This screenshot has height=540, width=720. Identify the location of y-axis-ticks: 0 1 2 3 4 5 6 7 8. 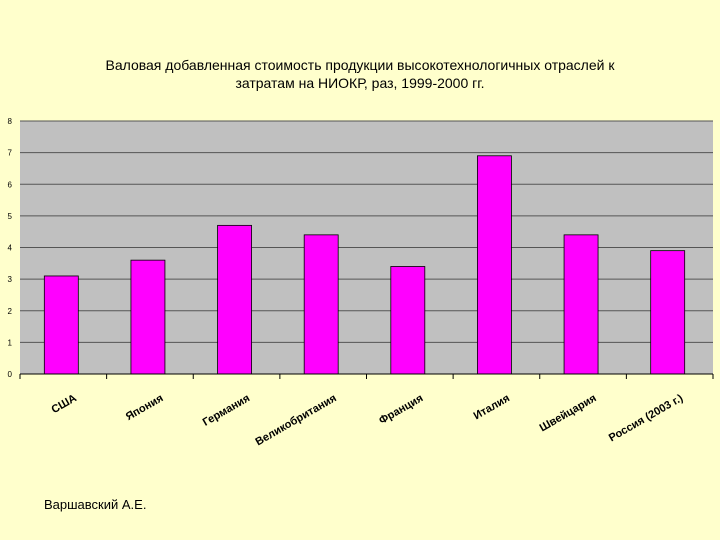
(10, 248).